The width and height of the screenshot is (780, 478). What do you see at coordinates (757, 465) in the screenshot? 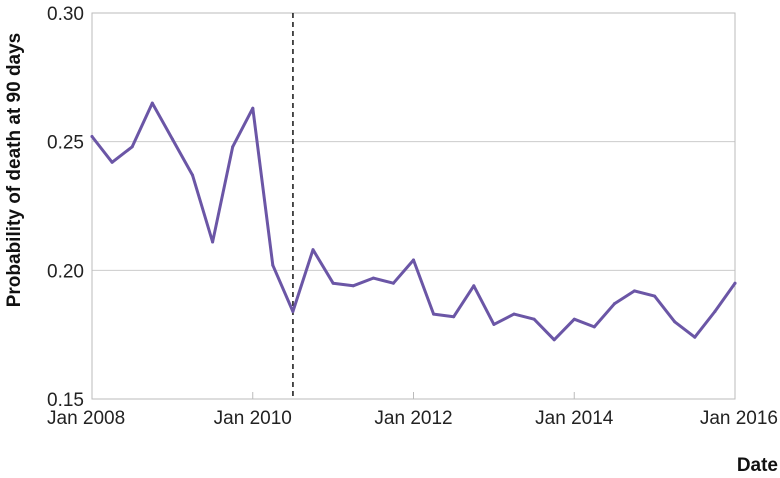
I see `x-axis-title: Date` at bounding box center [757, 465].